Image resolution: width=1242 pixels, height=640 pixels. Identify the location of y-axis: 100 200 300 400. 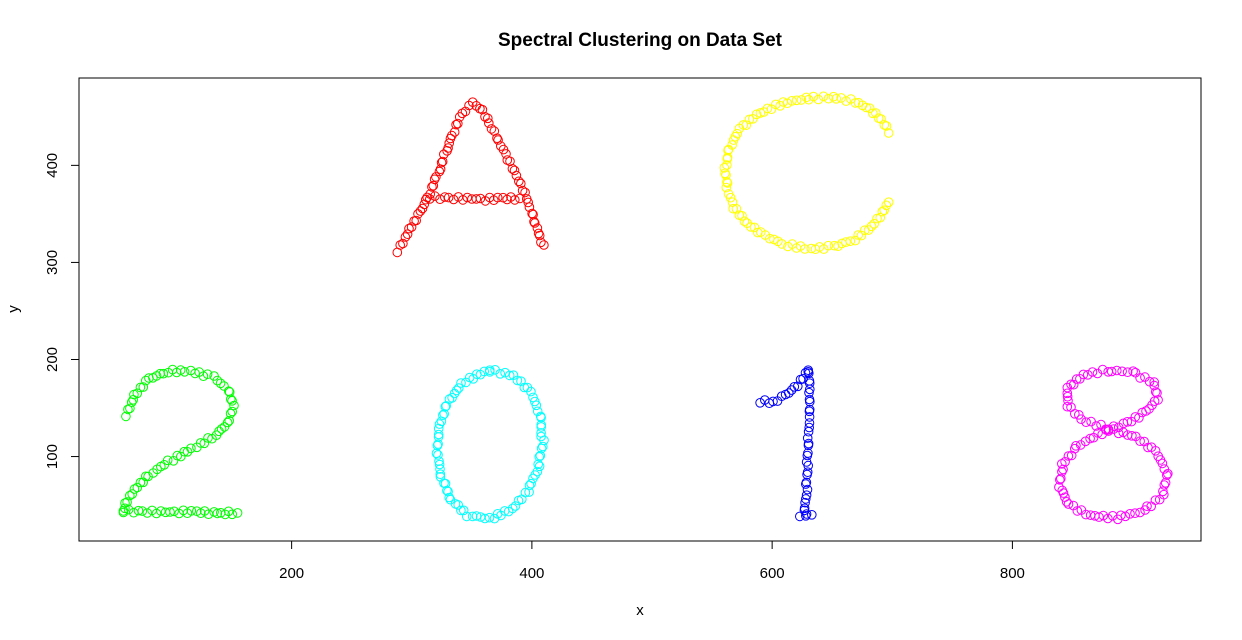
(62, 311).